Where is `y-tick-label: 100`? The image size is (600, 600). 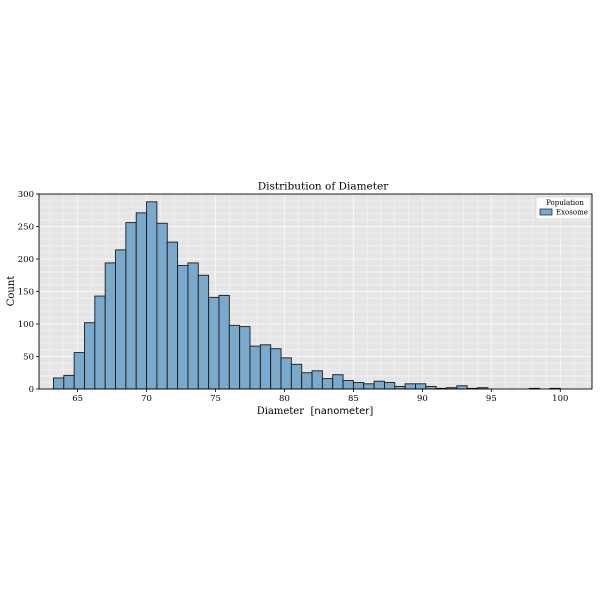
y-tick-label: 100 is located at coordinates (26, 325).